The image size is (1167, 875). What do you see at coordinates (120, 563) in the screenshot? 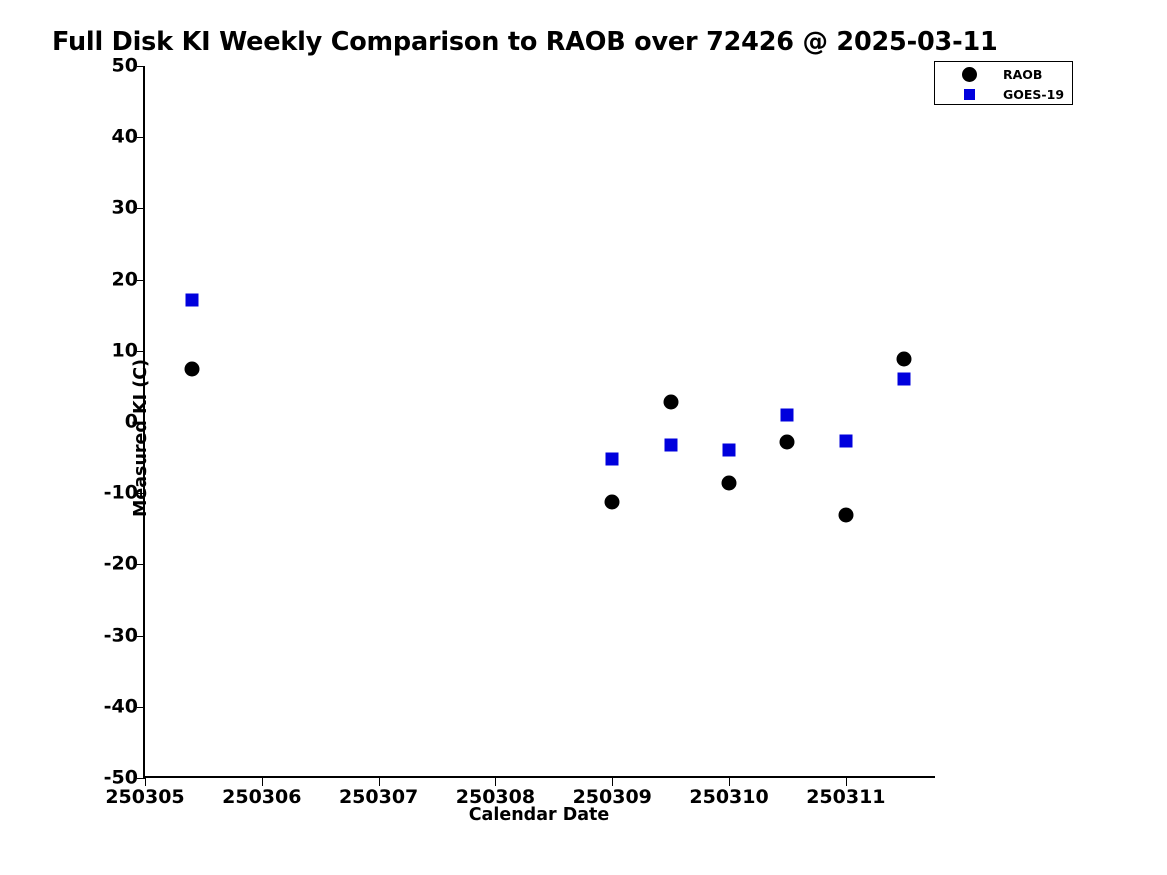
I see `y-axis-tick-label: -20` at bounding box center [120, 563].